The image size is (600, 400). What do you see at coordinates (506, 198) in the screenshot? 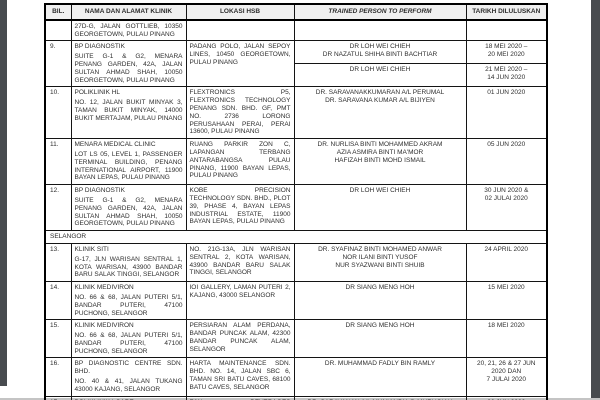
I see `date-line: 02 JULAI 2020` at bounding box center [506, 198].